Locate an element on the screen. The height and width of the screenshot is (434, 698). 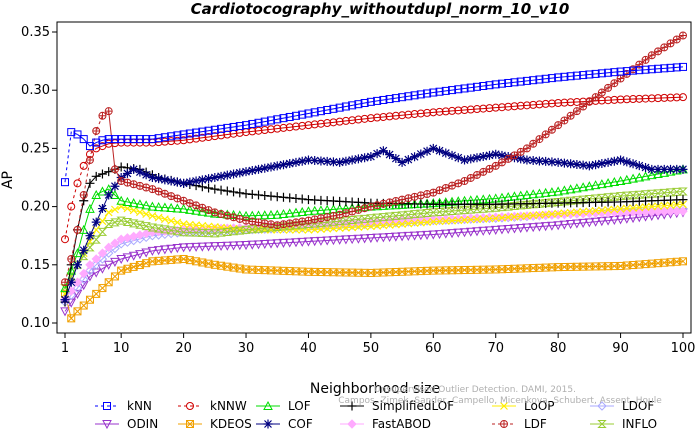
legend-item-simplifiedlof: SimplifiedLOF is located at coordinates (397, 406).